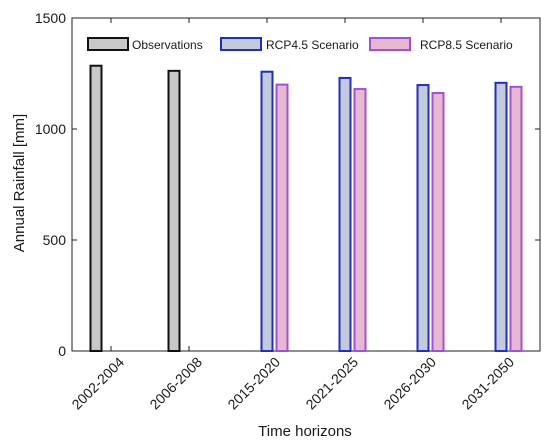 The height and width of the screenshot is (445, 550). What do you see at coordinates (62, 351) in the screenshot?
I see `y-tick-label: 0` at bounding box center [62, 351].